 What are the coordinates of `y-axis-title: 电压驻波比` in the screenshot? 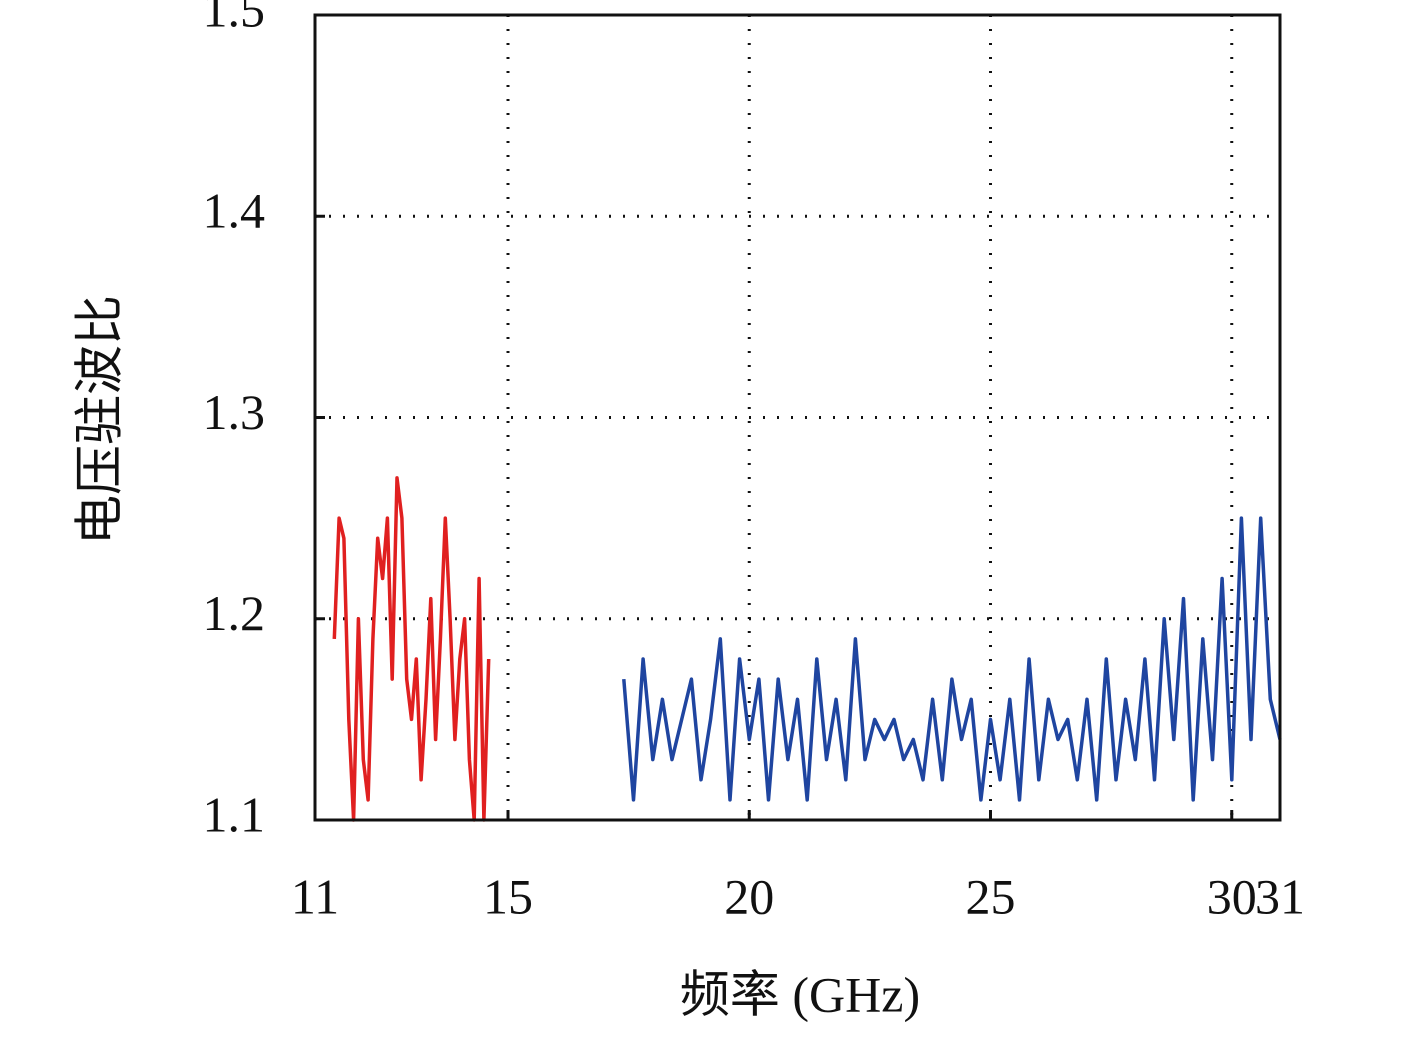 It's located at (99, 420).